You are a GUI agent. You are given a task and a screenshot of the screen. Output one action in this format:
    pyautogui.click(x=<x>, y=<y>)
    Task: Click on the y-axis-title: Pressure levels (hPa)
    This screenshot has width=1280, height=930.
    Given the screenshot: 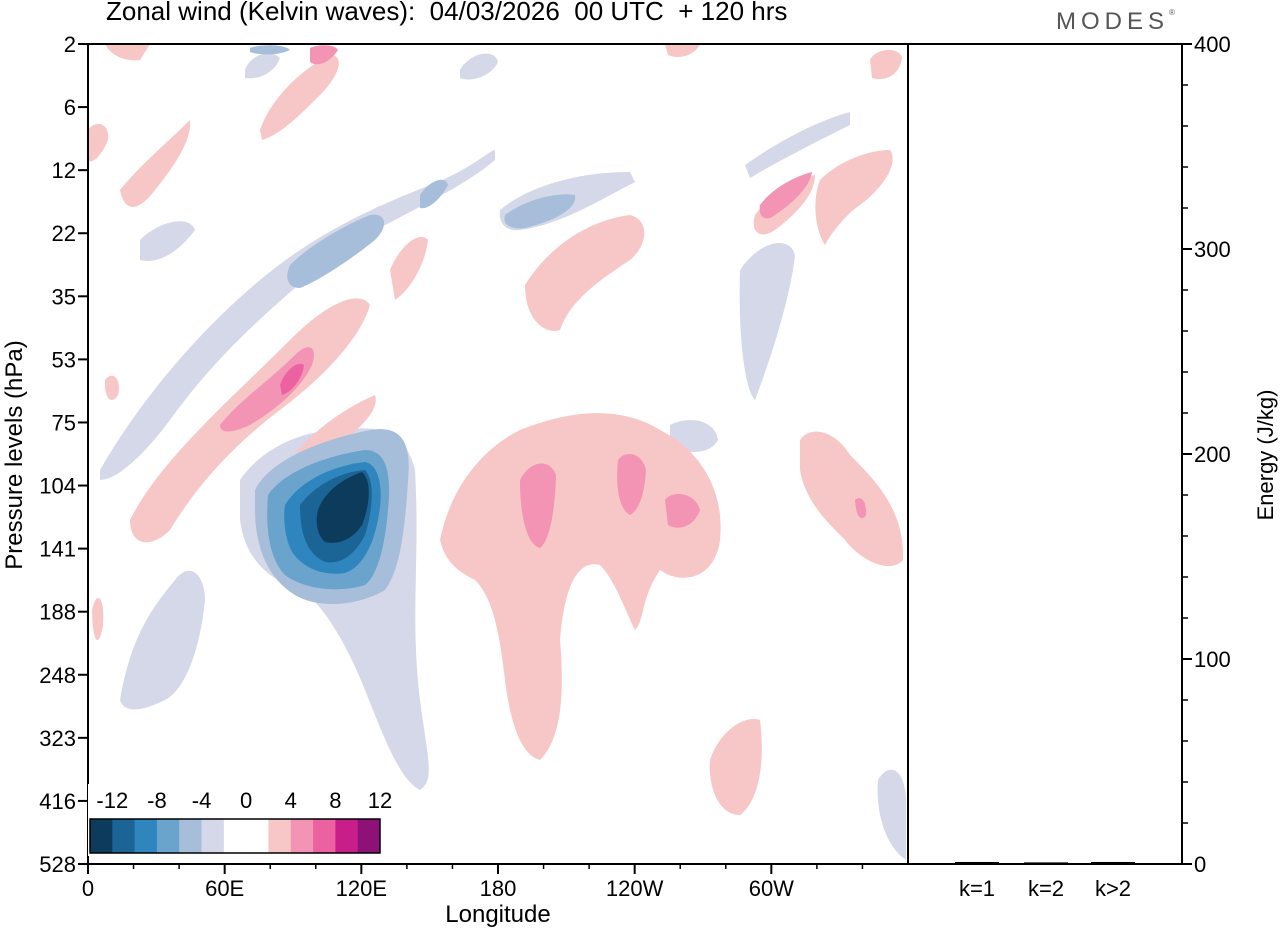 What is the action you would take?
    pyautogui.click(x=14, y=454)
    